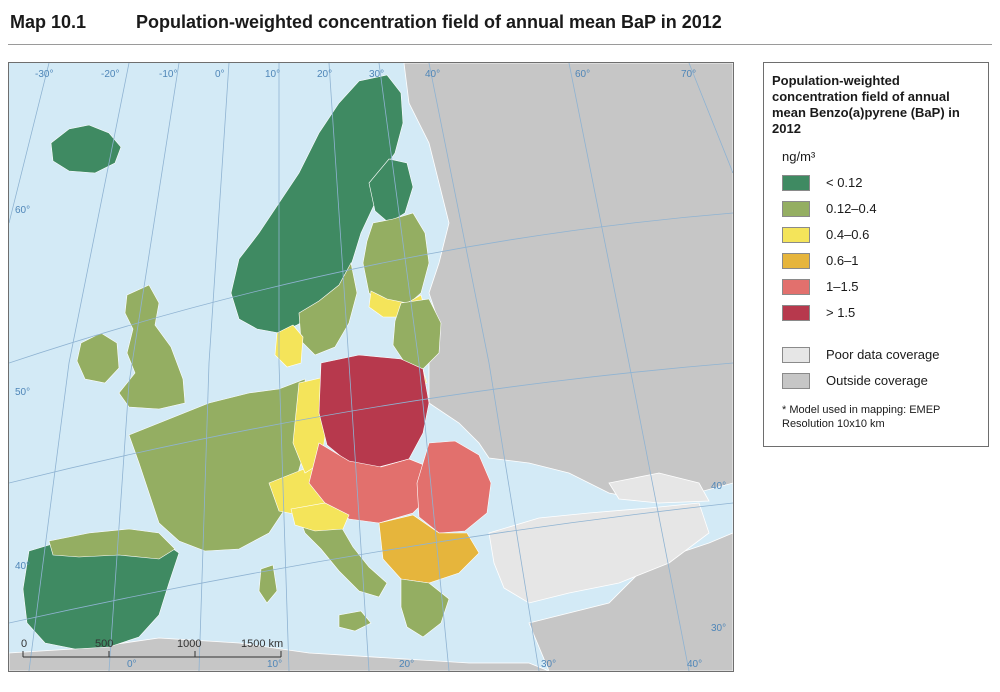 This screenshot has width=1000, height=692. I want to click on poor-data-caucasus, so click(659, 488).